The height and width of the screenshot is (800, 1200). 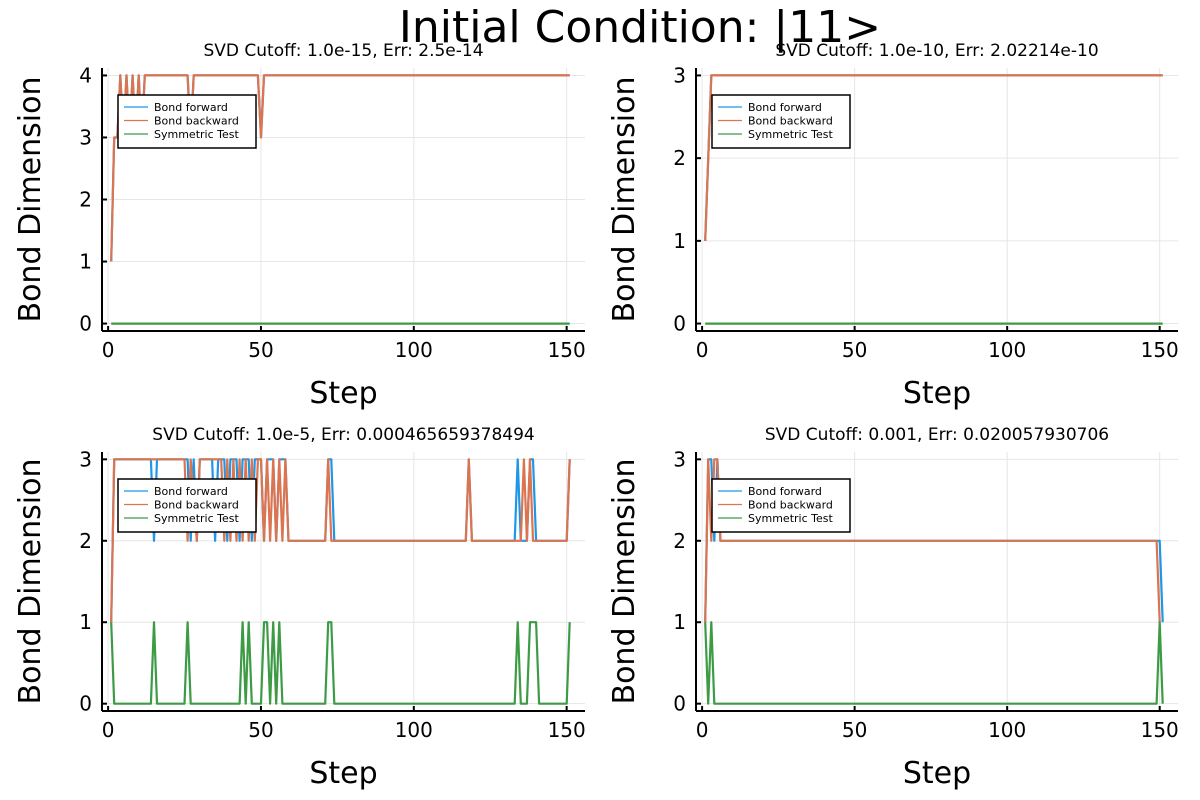 I want to click on subplot-title: SVD Cutoff: 0.001, Err: 0.020057930706, so click(x=937, y=435).